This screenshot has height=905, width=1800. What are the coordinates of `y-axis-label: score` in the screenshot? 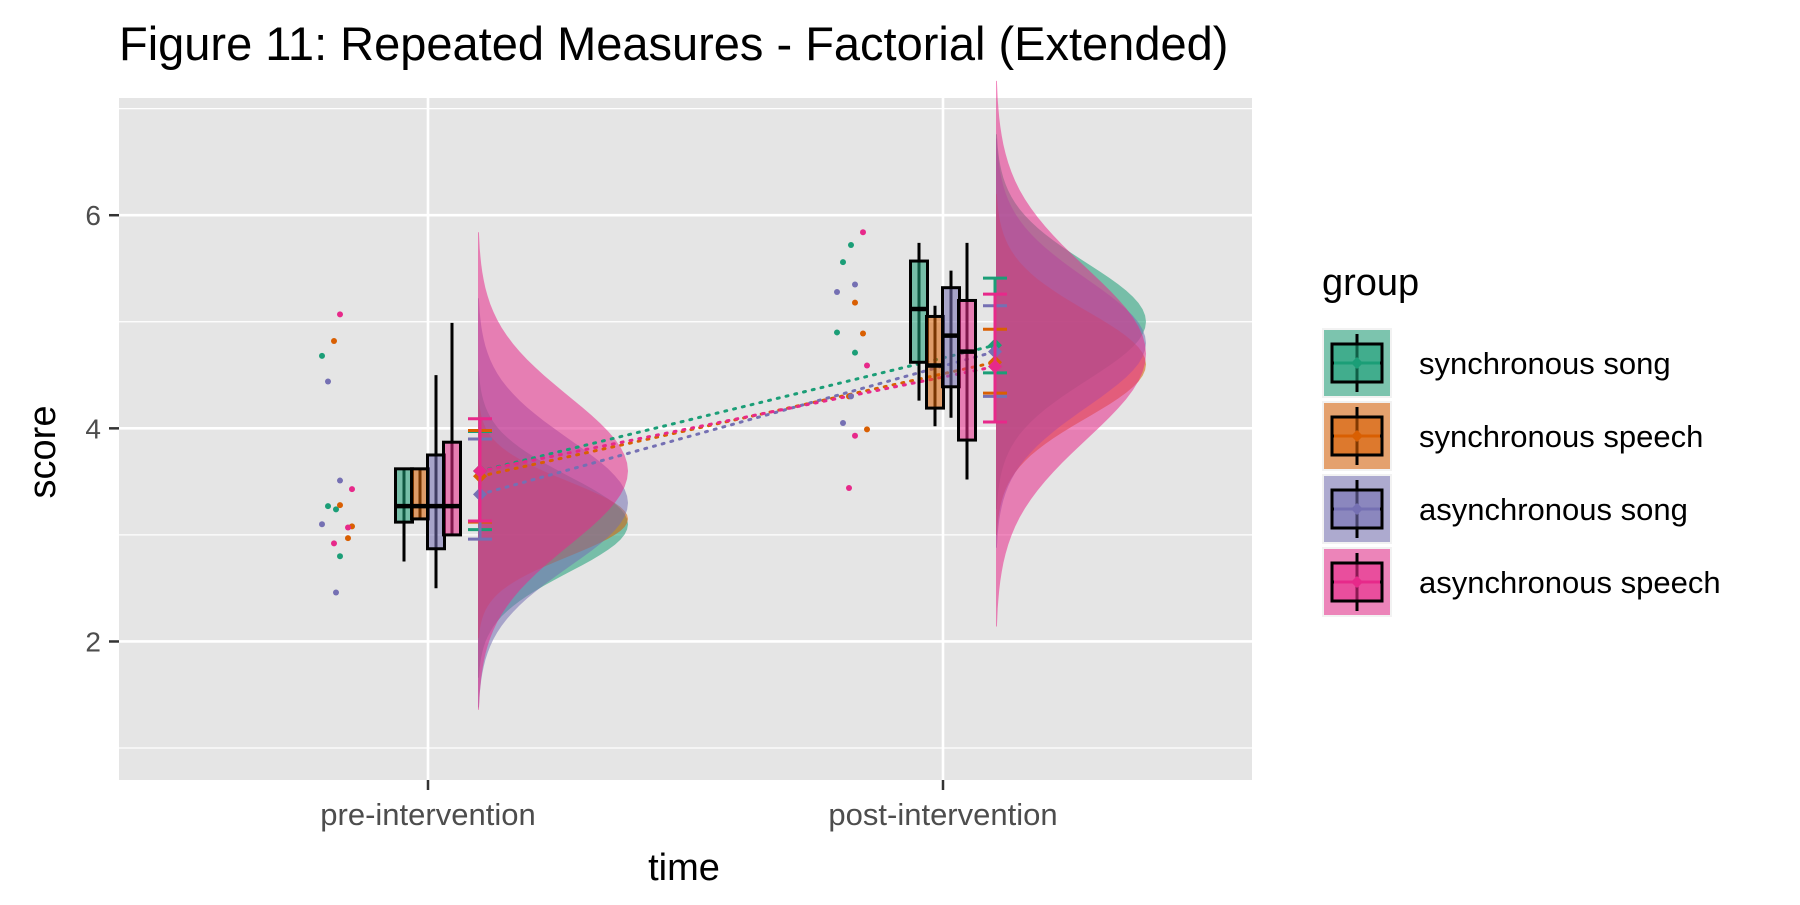 It's located at (43, 452).